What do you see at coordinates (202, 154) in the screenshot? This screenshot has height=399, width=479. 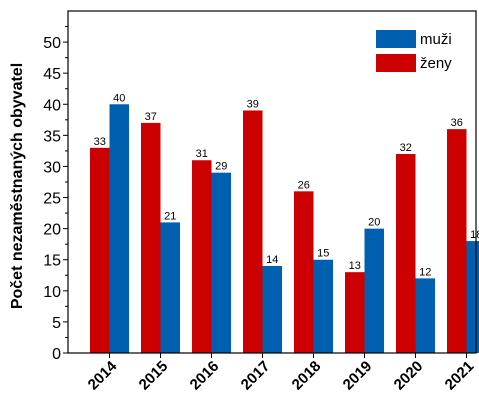 I see `data-label-2016-ženy: 31` at bounding box center [202, 154].